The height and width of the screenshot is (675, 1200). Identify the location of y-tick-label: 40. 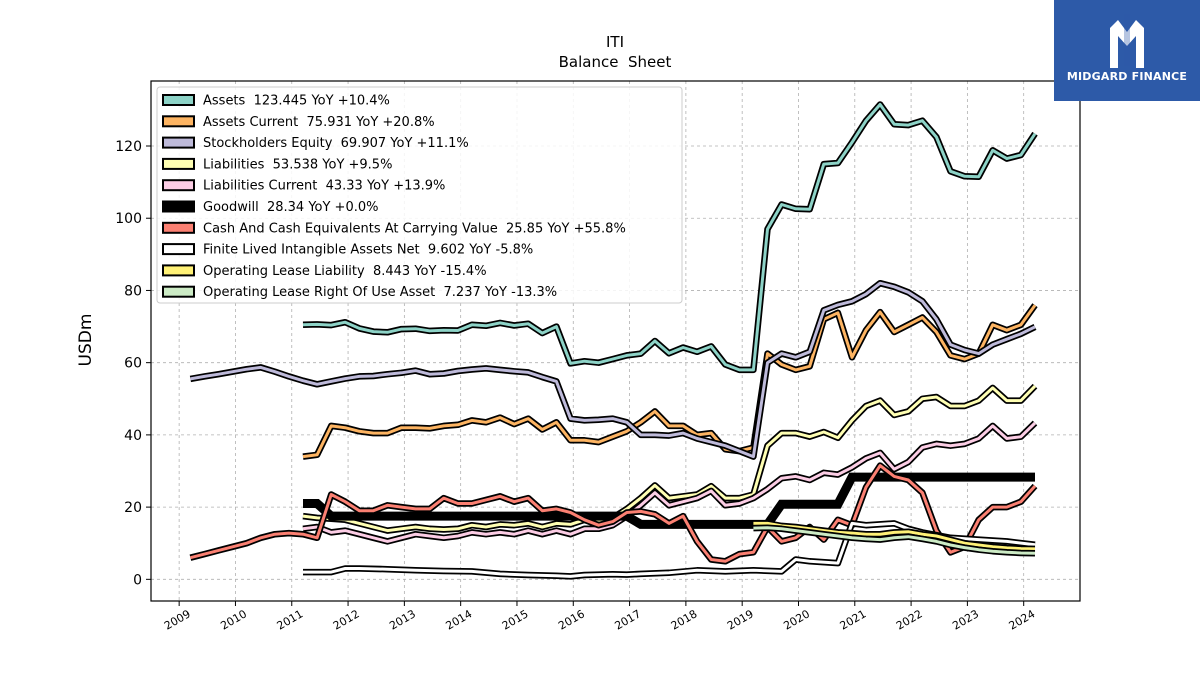
(133, 436).